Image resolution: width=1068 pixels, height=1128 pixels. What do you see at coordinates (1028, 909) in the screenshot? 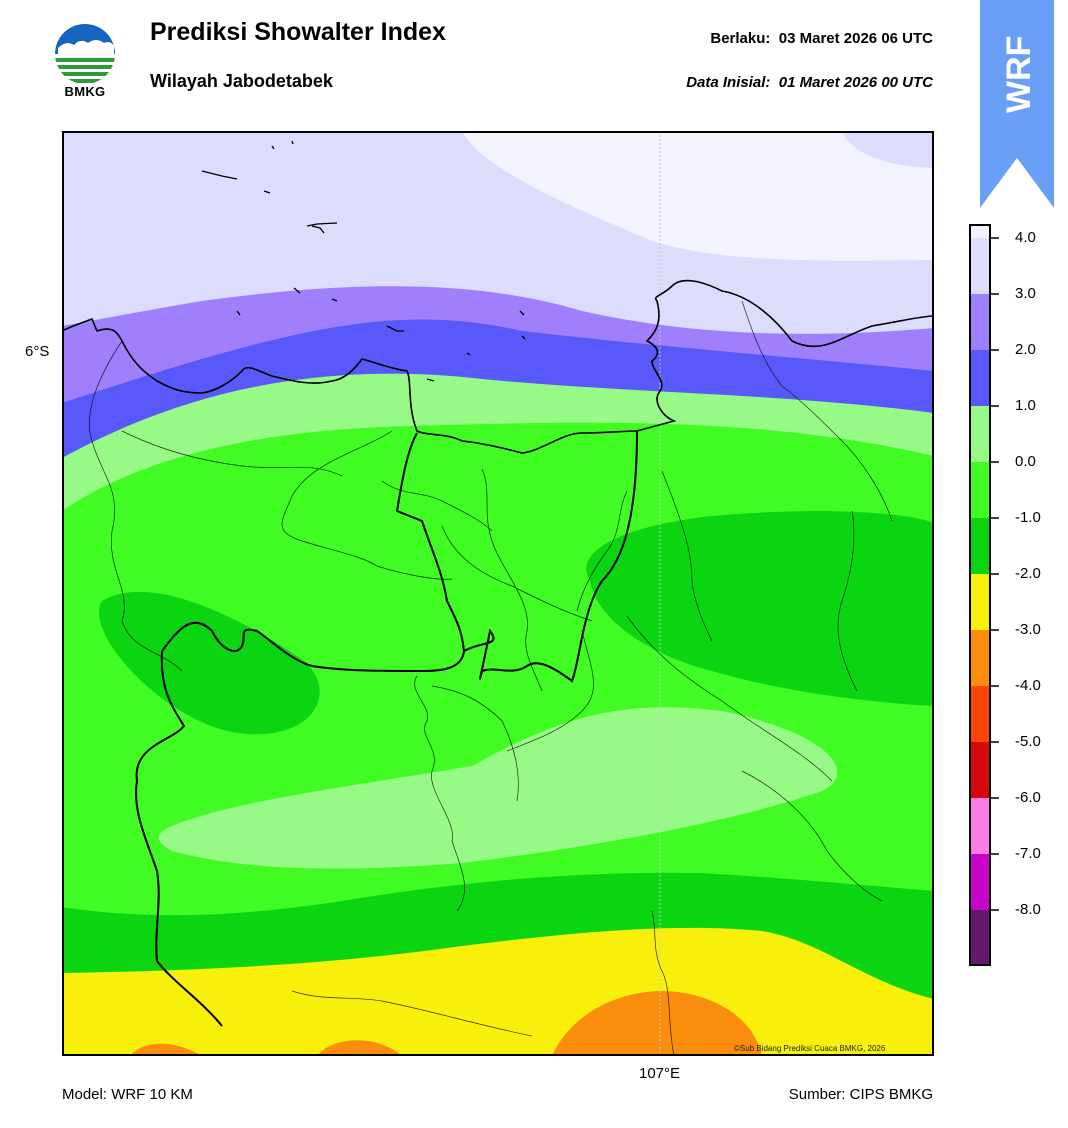
I see `colorbar-tick-label: -8.0` at bounding box center [1028, 909].